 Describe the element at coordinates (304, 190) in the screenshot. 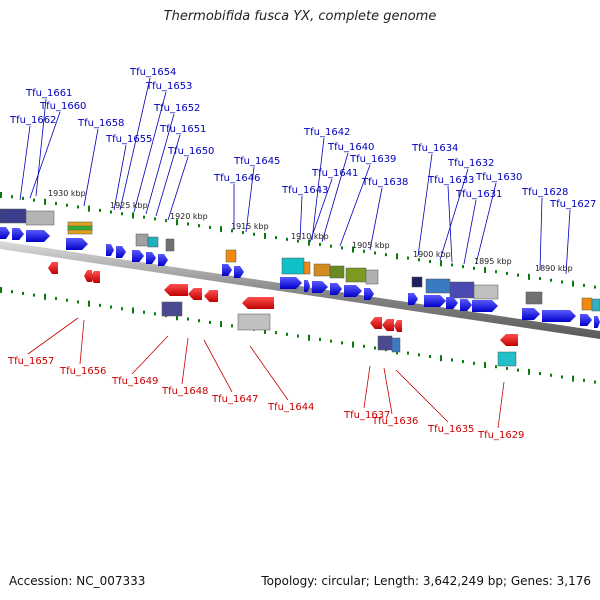

I see `forward-gene-label: Tfu_1643` at that location.